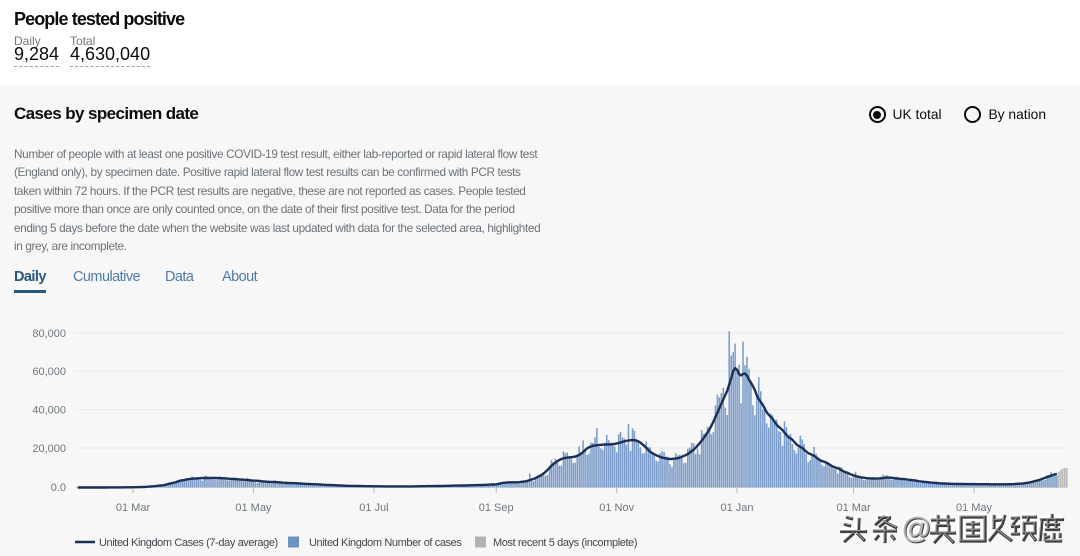 This screenshot has height=556, width=1080. I want to click on svg-text: 01 Sep, so click(496, 508).